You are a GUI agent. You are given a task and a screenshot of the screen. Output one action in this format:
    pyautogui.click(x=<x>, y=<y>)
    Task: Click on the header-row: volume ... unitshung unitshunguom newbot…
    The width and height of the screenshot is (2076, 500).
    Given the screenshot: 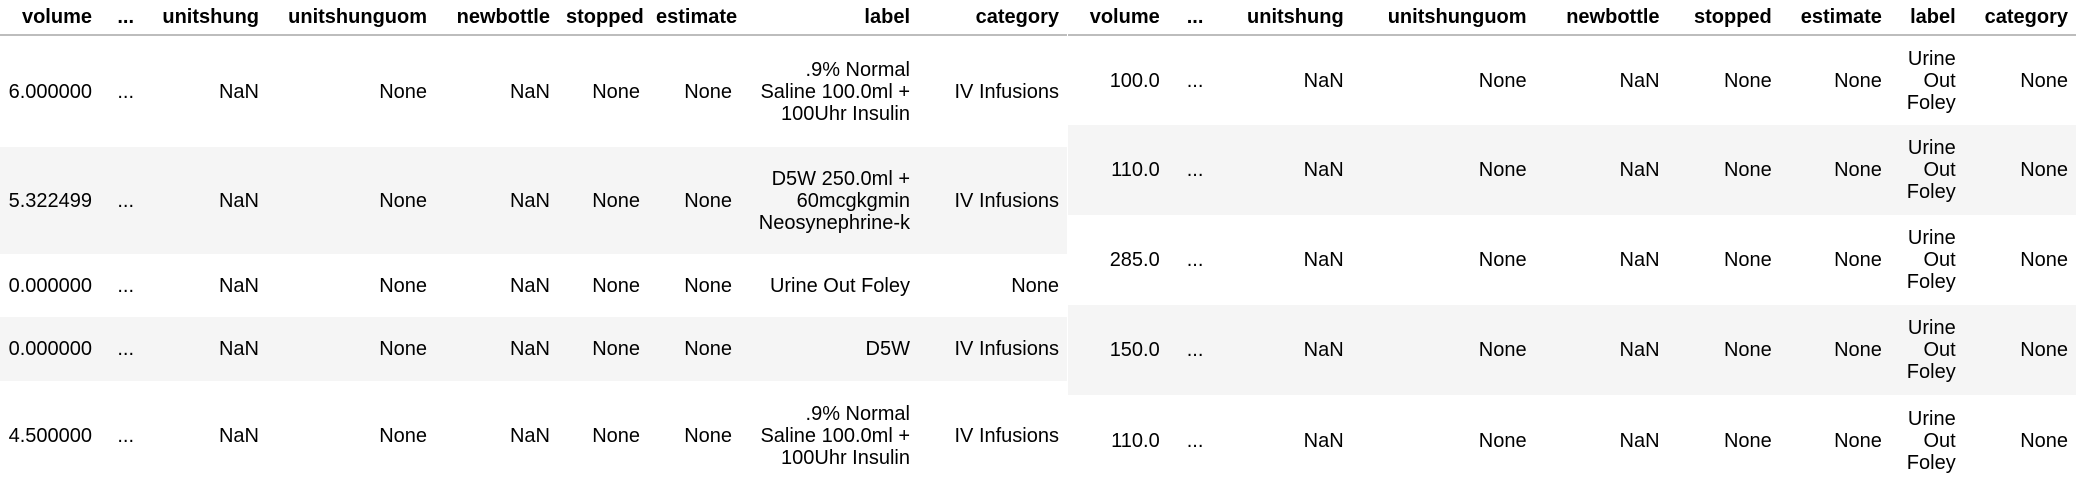 What is the action you would take?
    pyautogui.click(x=533, y=18)
    